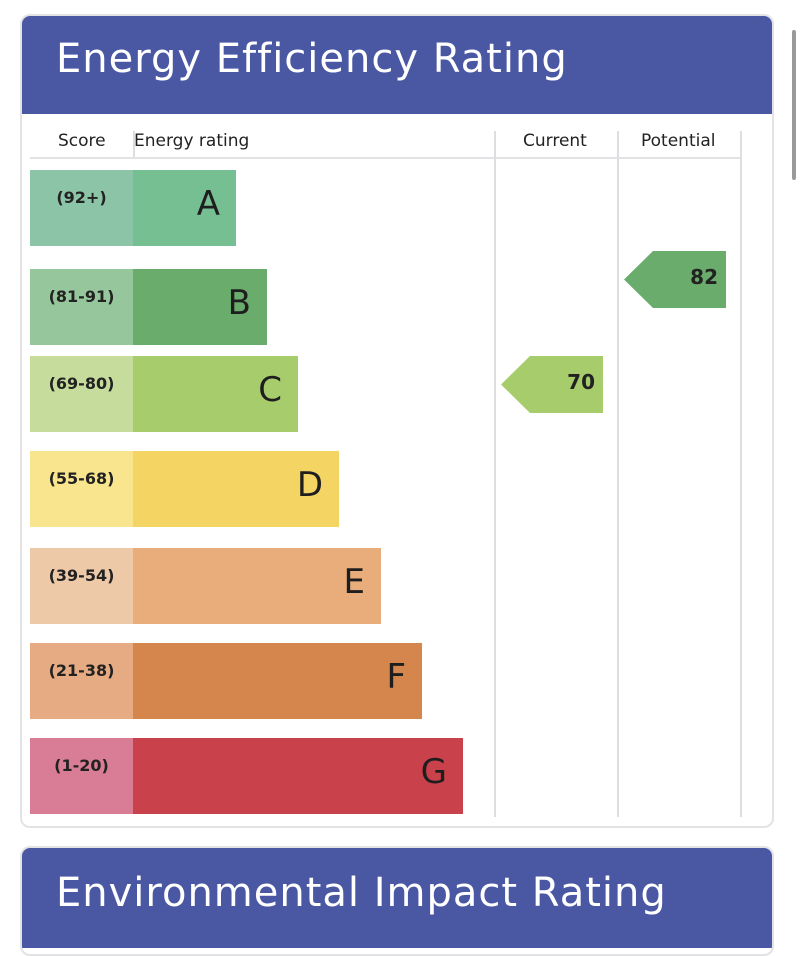 Image resolution: width=800 pixels, height=956 pixels. What do you see at coordinates (581, 382) in the screenshot?
I see `current-rating-value: 70` at bounding box center [581, 382].